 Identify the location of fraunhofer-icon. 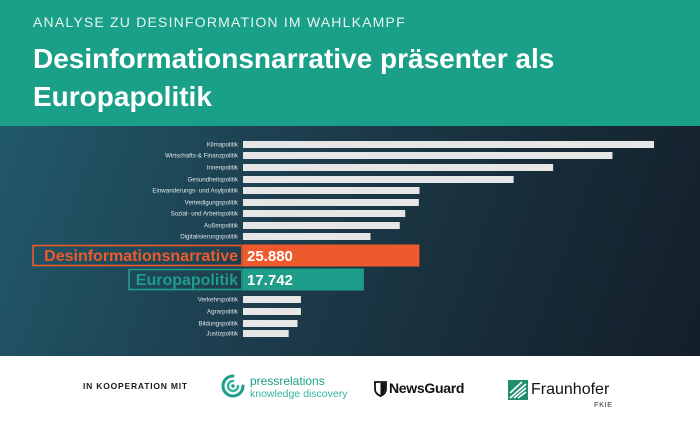
(518, 390).